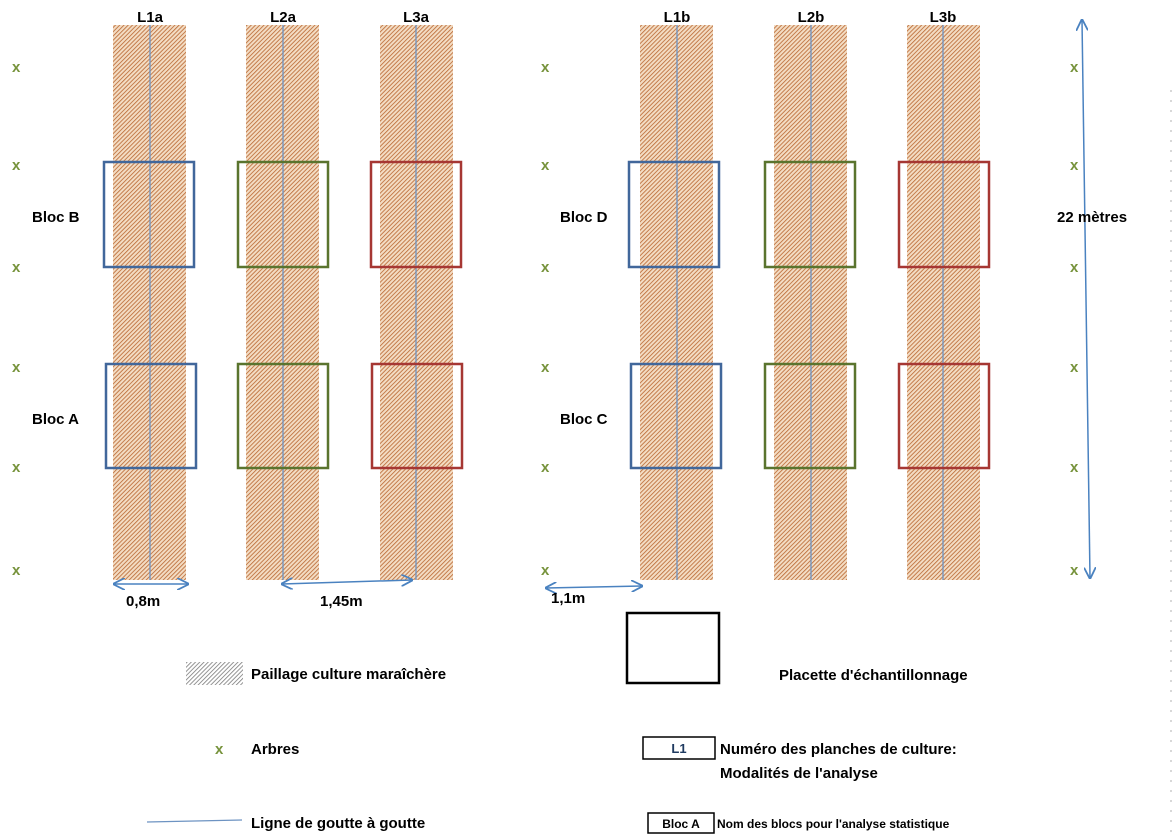 The height and width of the screenshot is (835, 1175). Describe the element at coordinates (56, 217) in the screenshot. I see `block-label-b: Bloc B` at that location.